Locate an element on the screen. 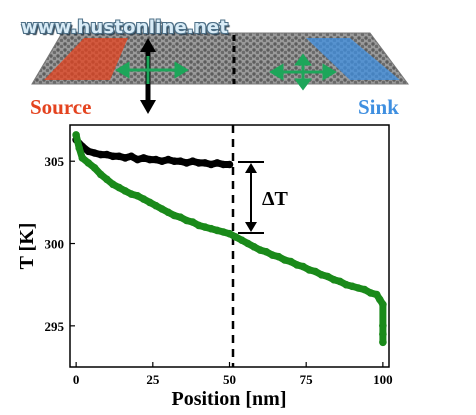 The height and width of the screenshot is (415, 476). delta-arrow-down is located at coordinates (251, 227).